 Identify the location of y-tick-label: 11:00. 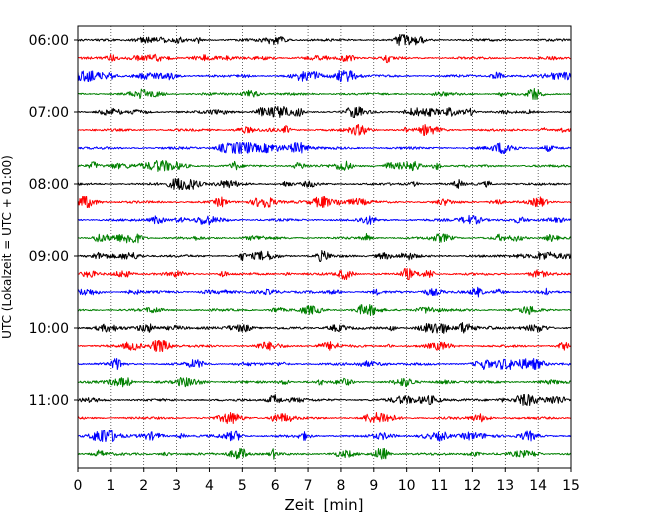
(49, 401).